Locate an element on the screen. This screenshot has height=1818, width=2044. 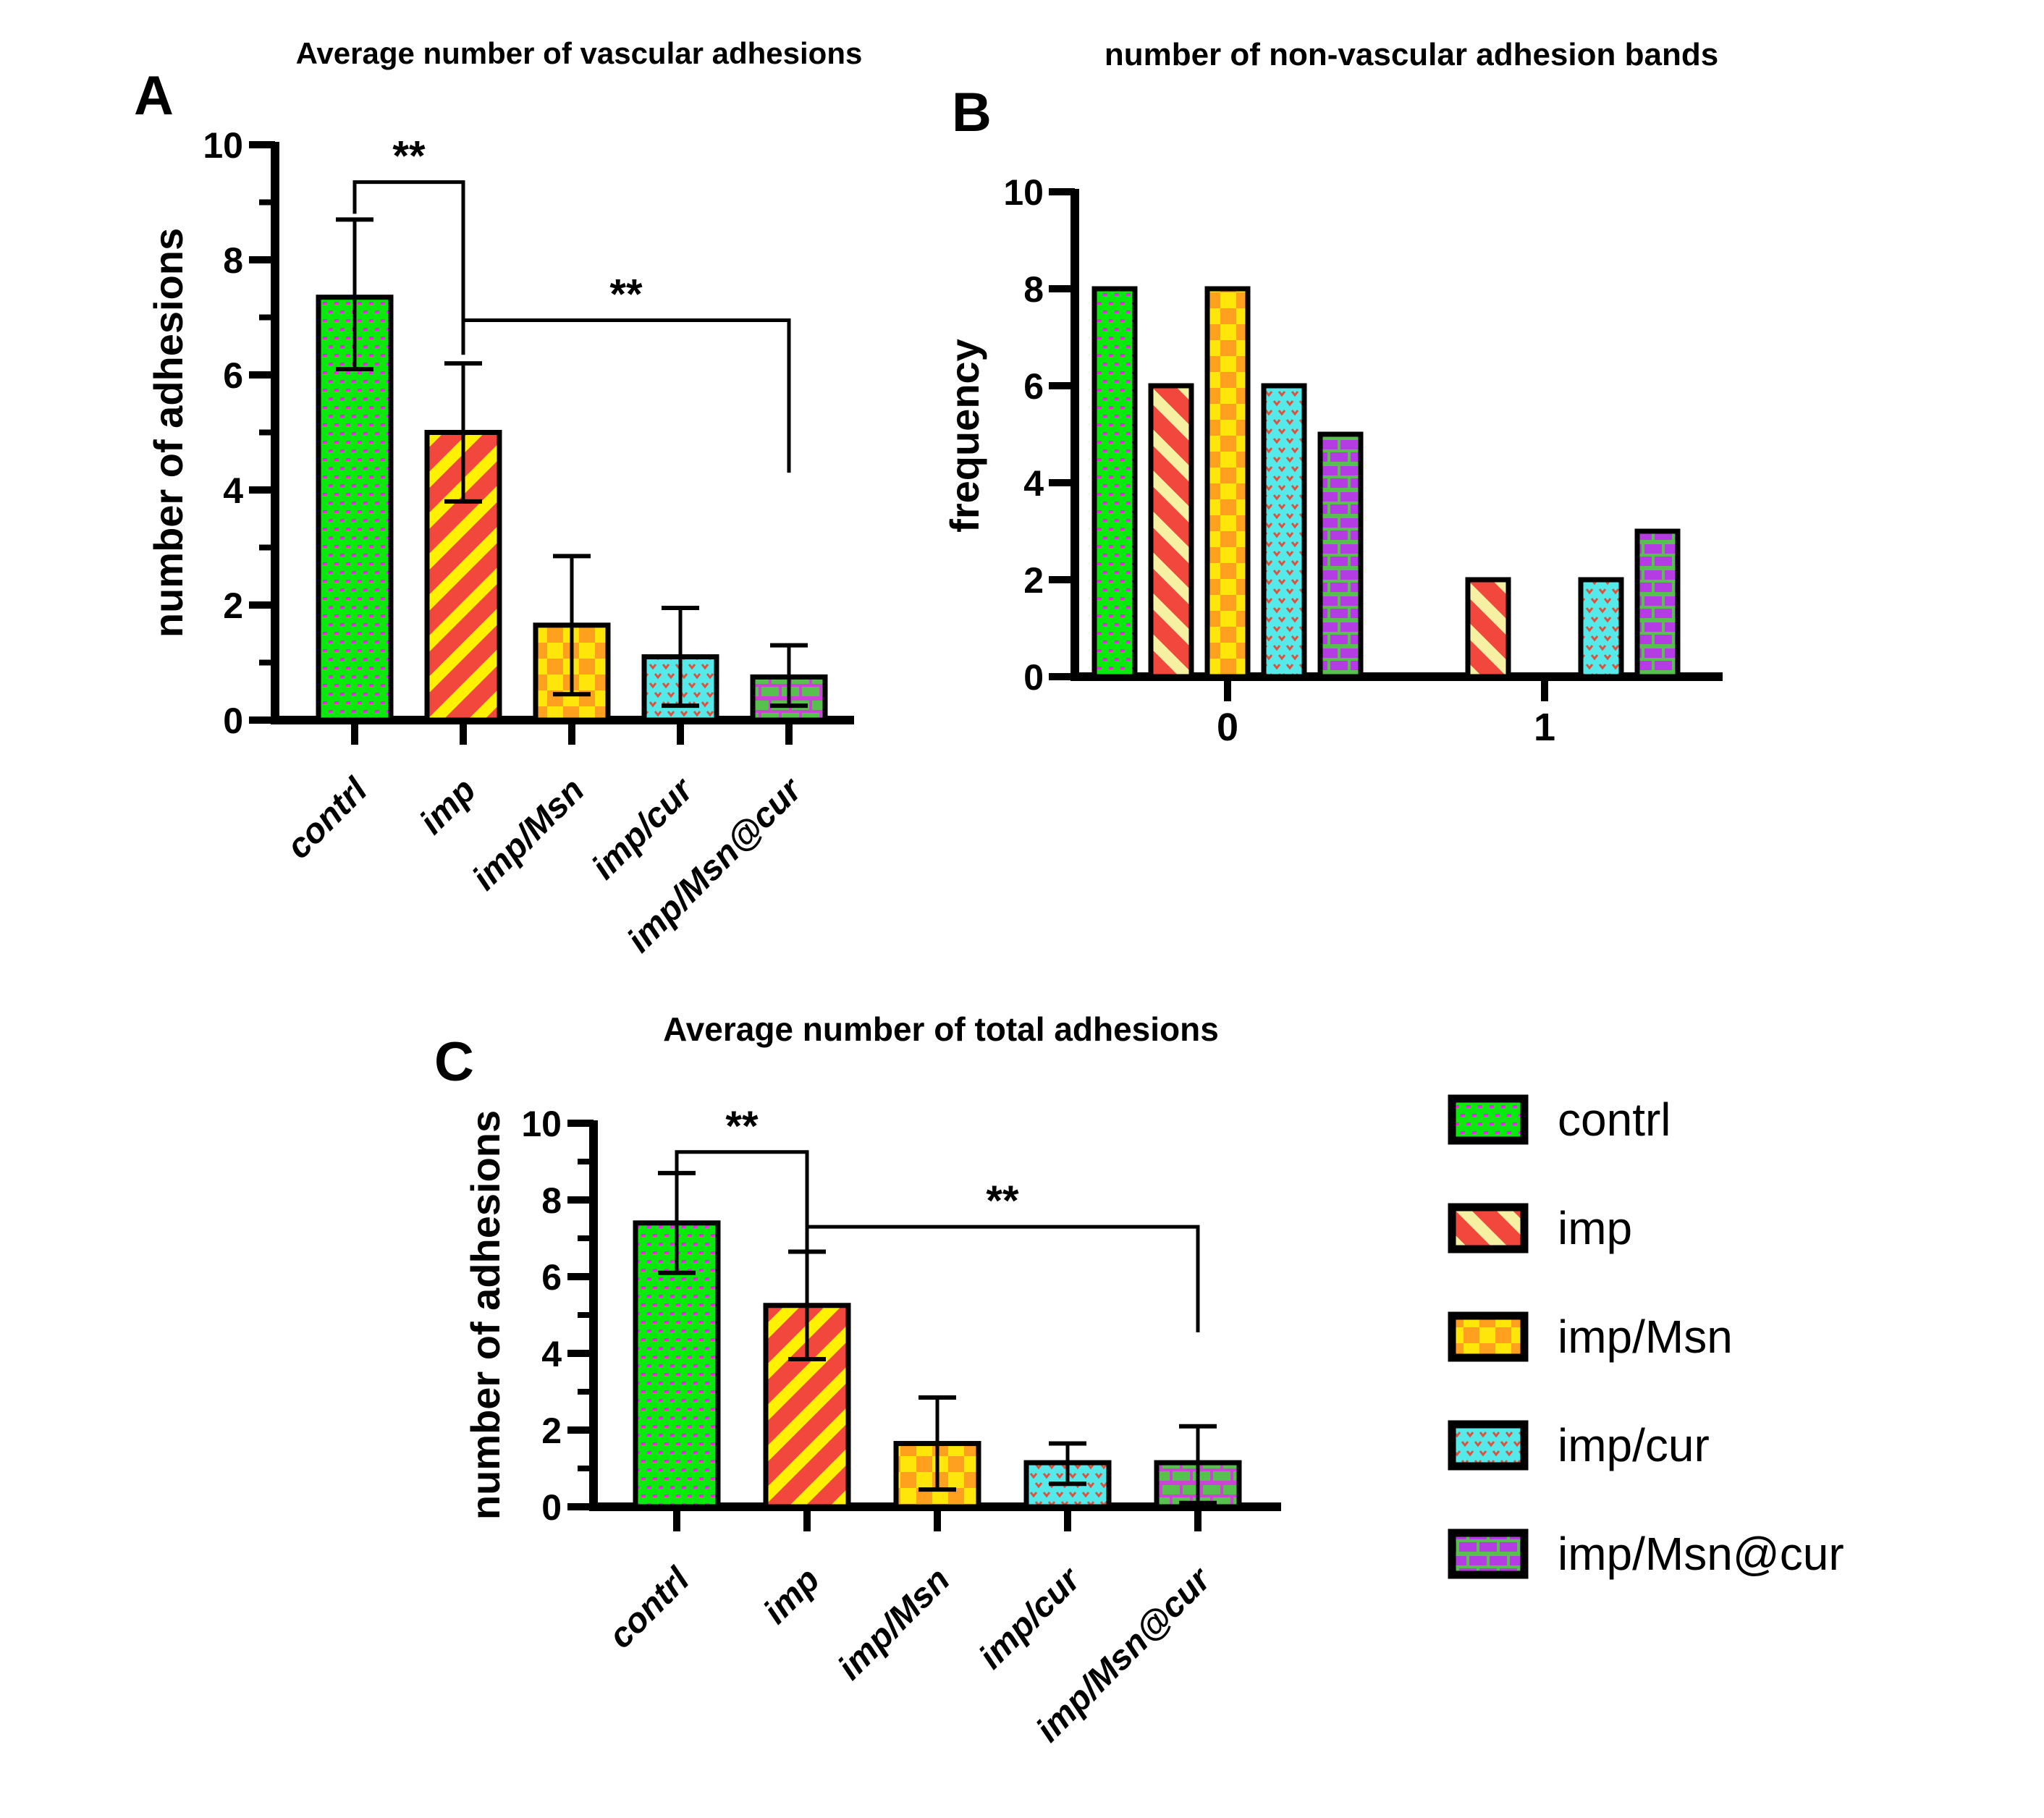
x-category-label: 0 is located at coordinates (1227, 727).